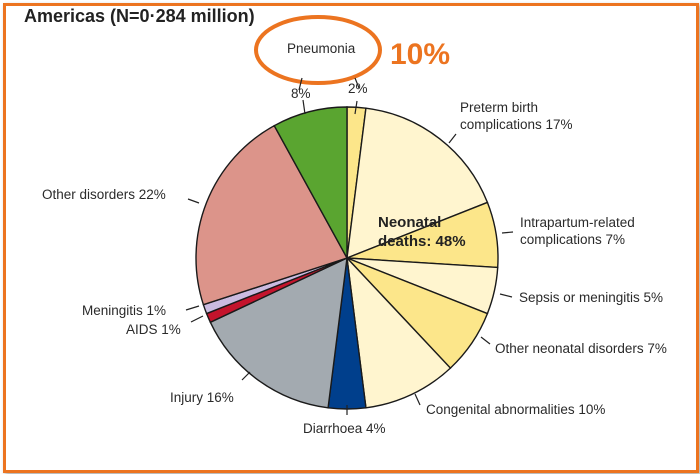  Describe the element at coordinates (321, 48) in the screenshot. I see `pneumonia-label: Pneumonia` at that location.